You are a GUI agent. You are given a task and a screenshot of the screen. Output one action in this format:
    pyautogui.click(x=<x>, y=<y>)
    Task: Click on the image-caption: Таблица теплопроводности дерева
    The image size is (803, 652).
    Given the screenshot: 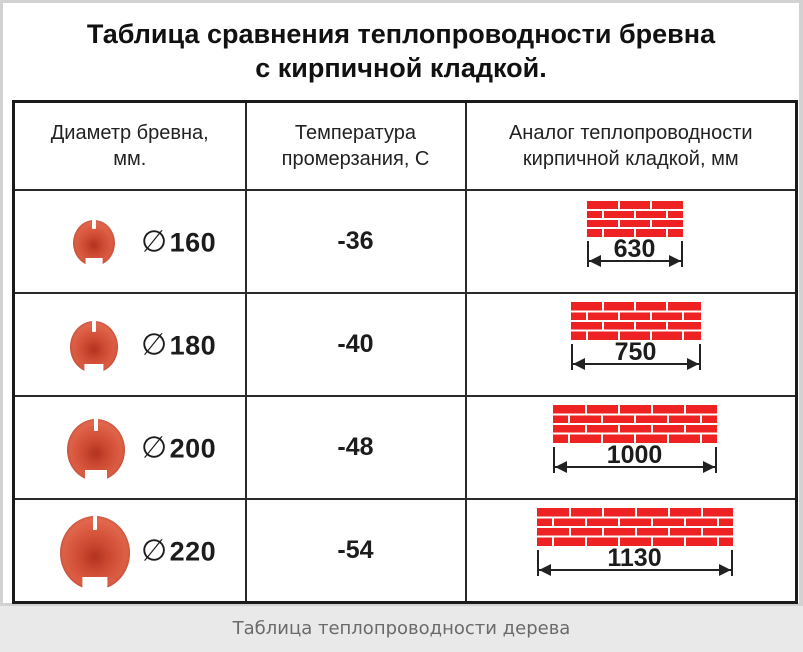 What is the action you would take?
    pyautogui.click(x=401, y=628)
    